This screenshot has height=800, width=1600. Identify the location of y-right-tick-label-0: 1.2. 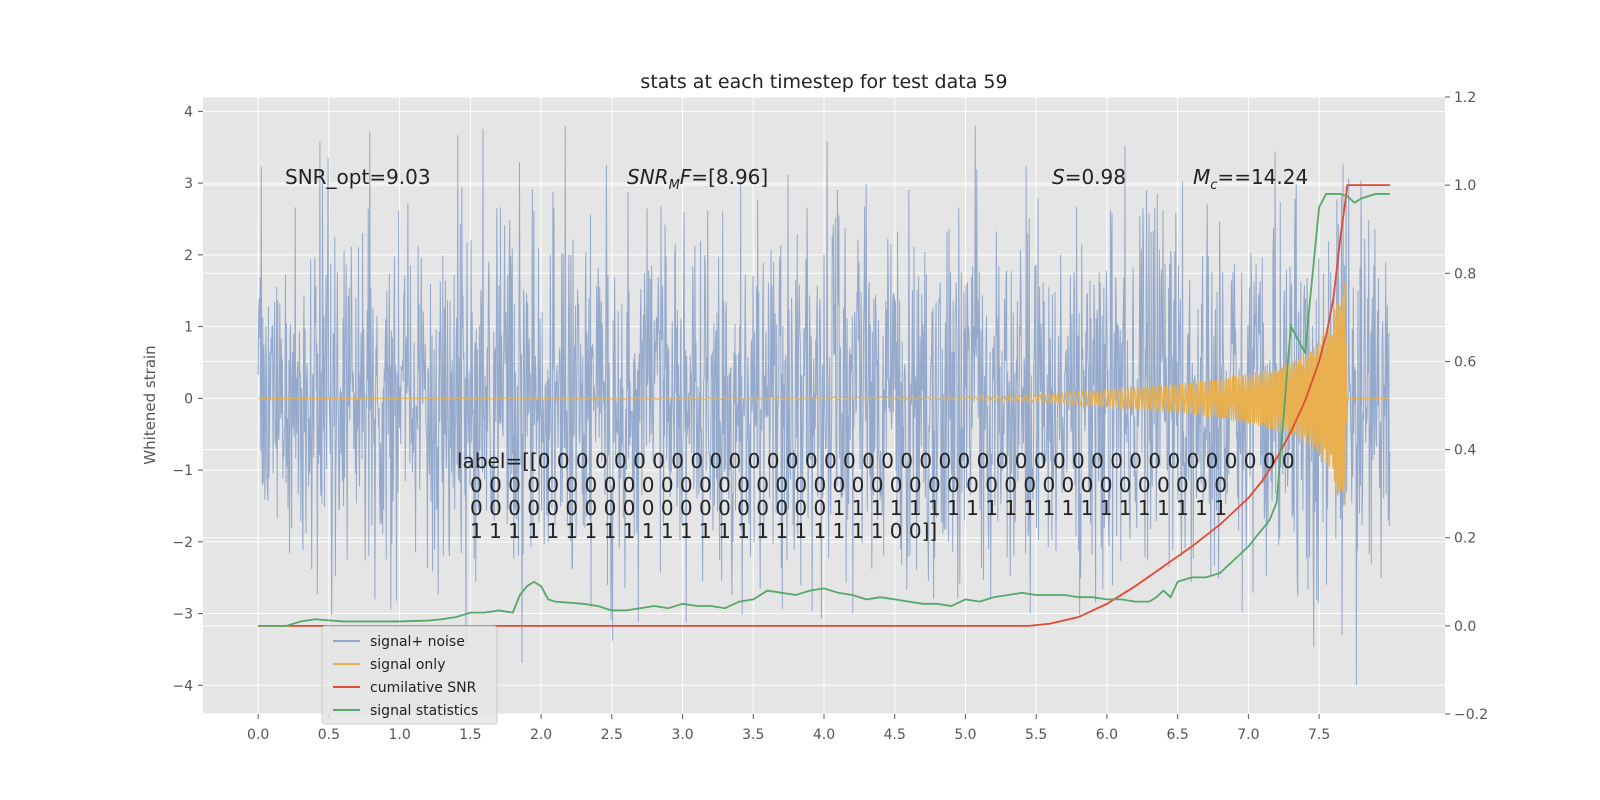
(1465, 98).